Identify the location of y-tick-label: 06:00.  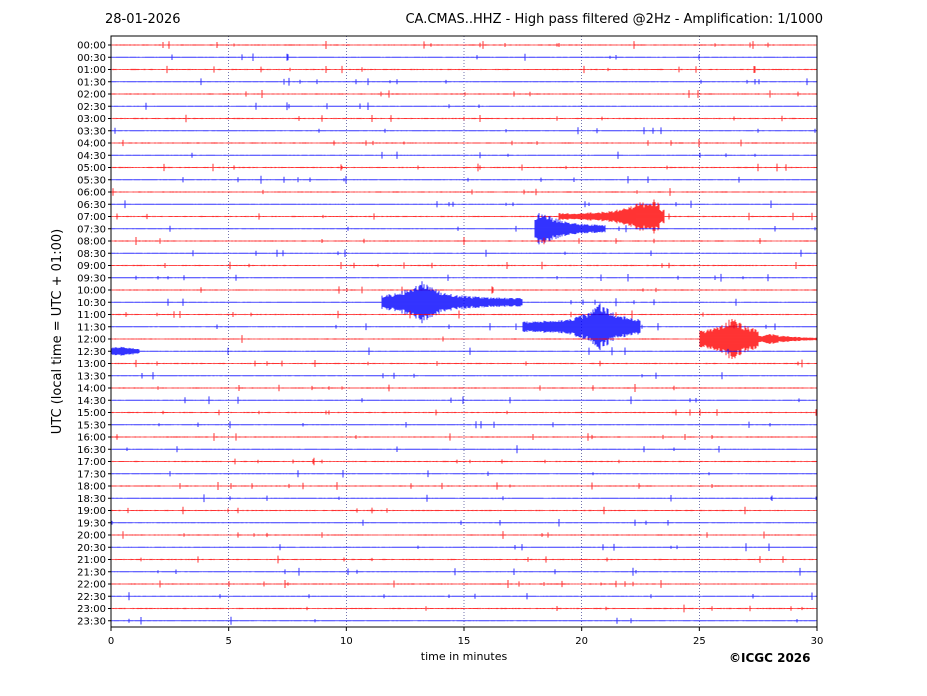
(91, 193).